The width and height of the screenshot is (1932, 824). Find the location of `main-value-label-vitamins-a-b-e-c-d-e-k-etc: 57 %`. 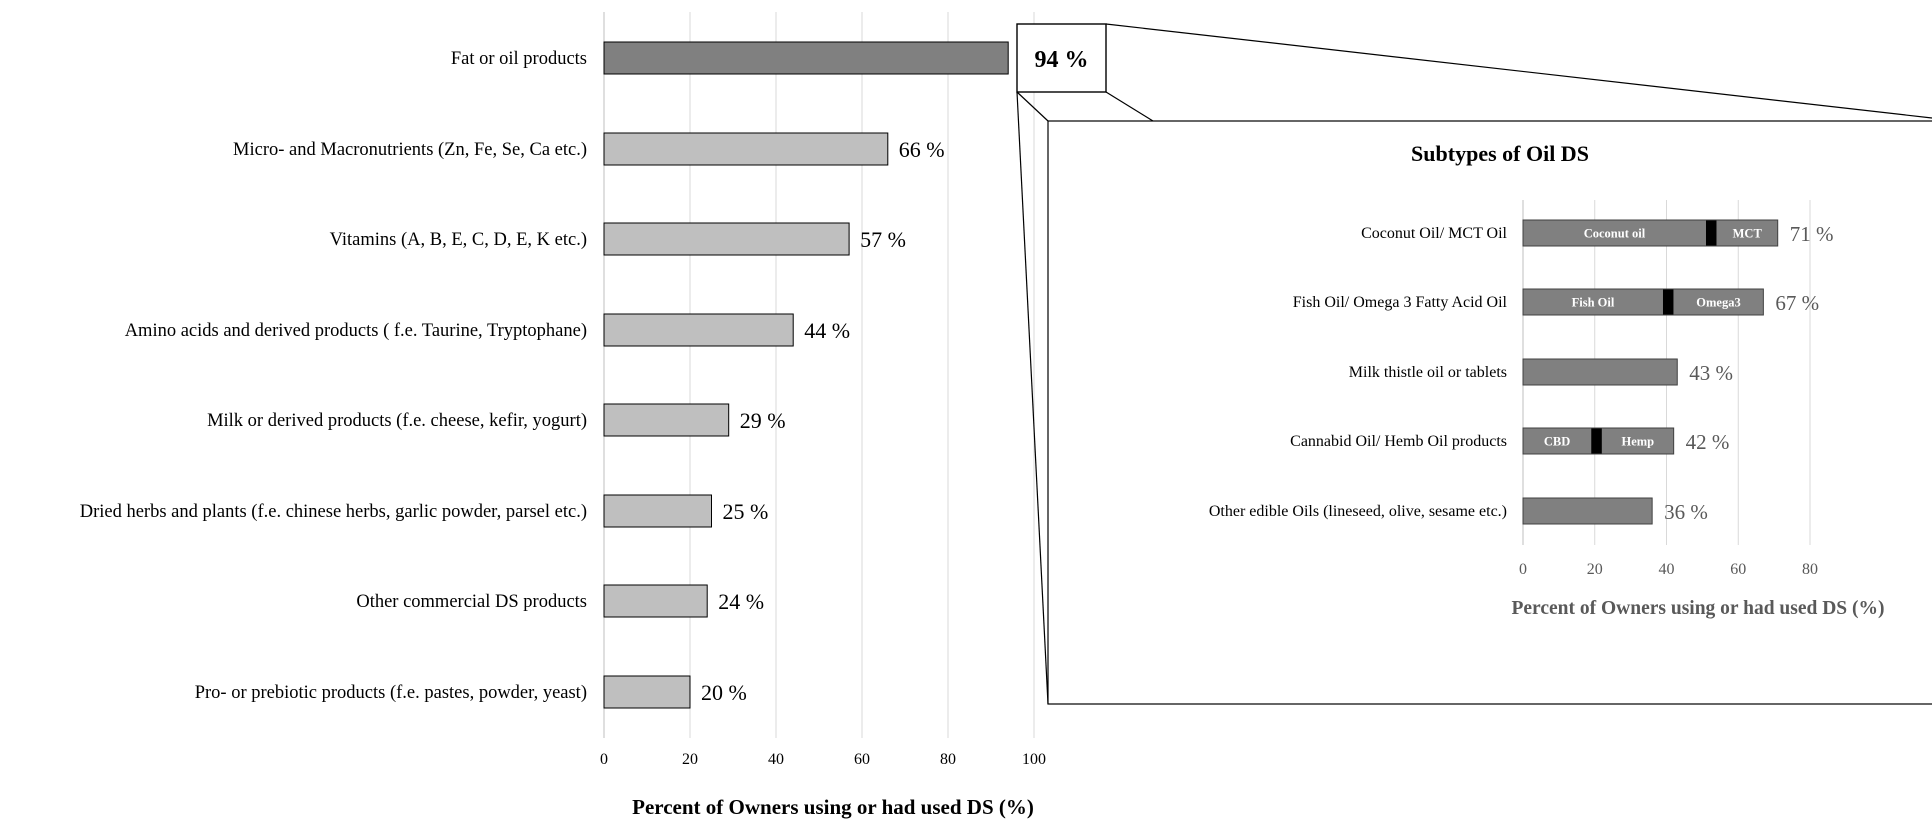

main-value-label-vitamins-a-b-e-c-d-e-k-etc: 57 % is located at coordinates (883, 239).